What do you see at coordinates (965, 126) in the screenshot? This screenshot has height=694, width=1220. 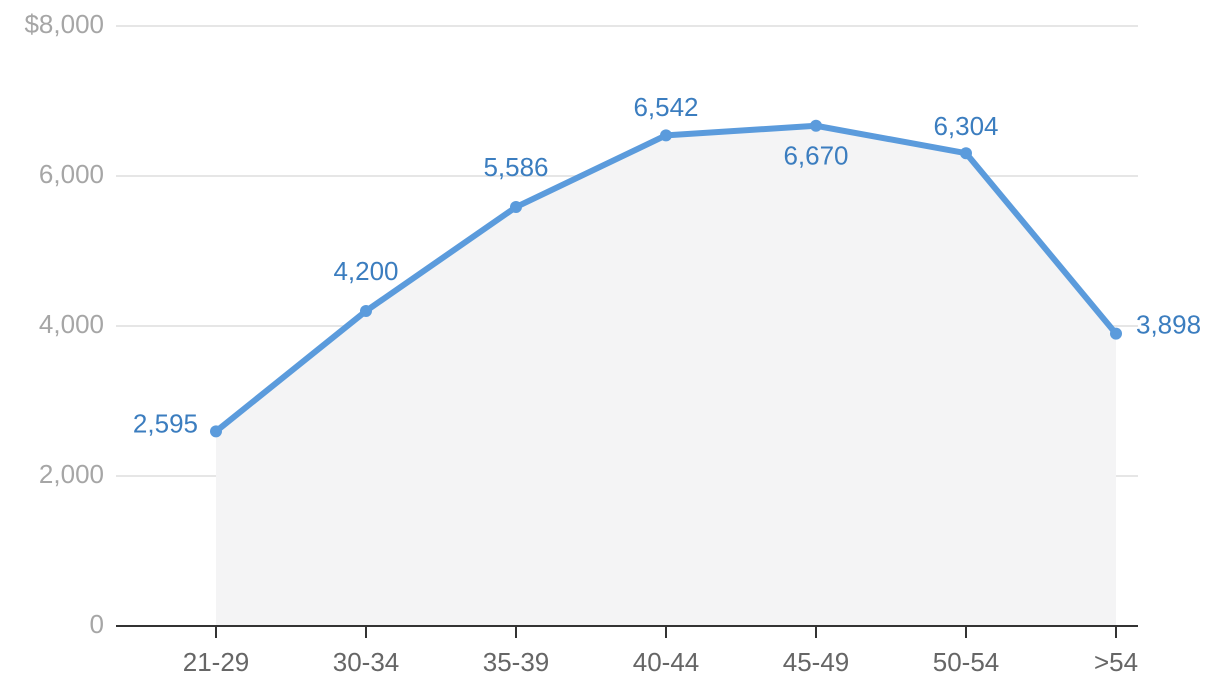 I see `value-label: 6,304` at bounding box center [965, 126].